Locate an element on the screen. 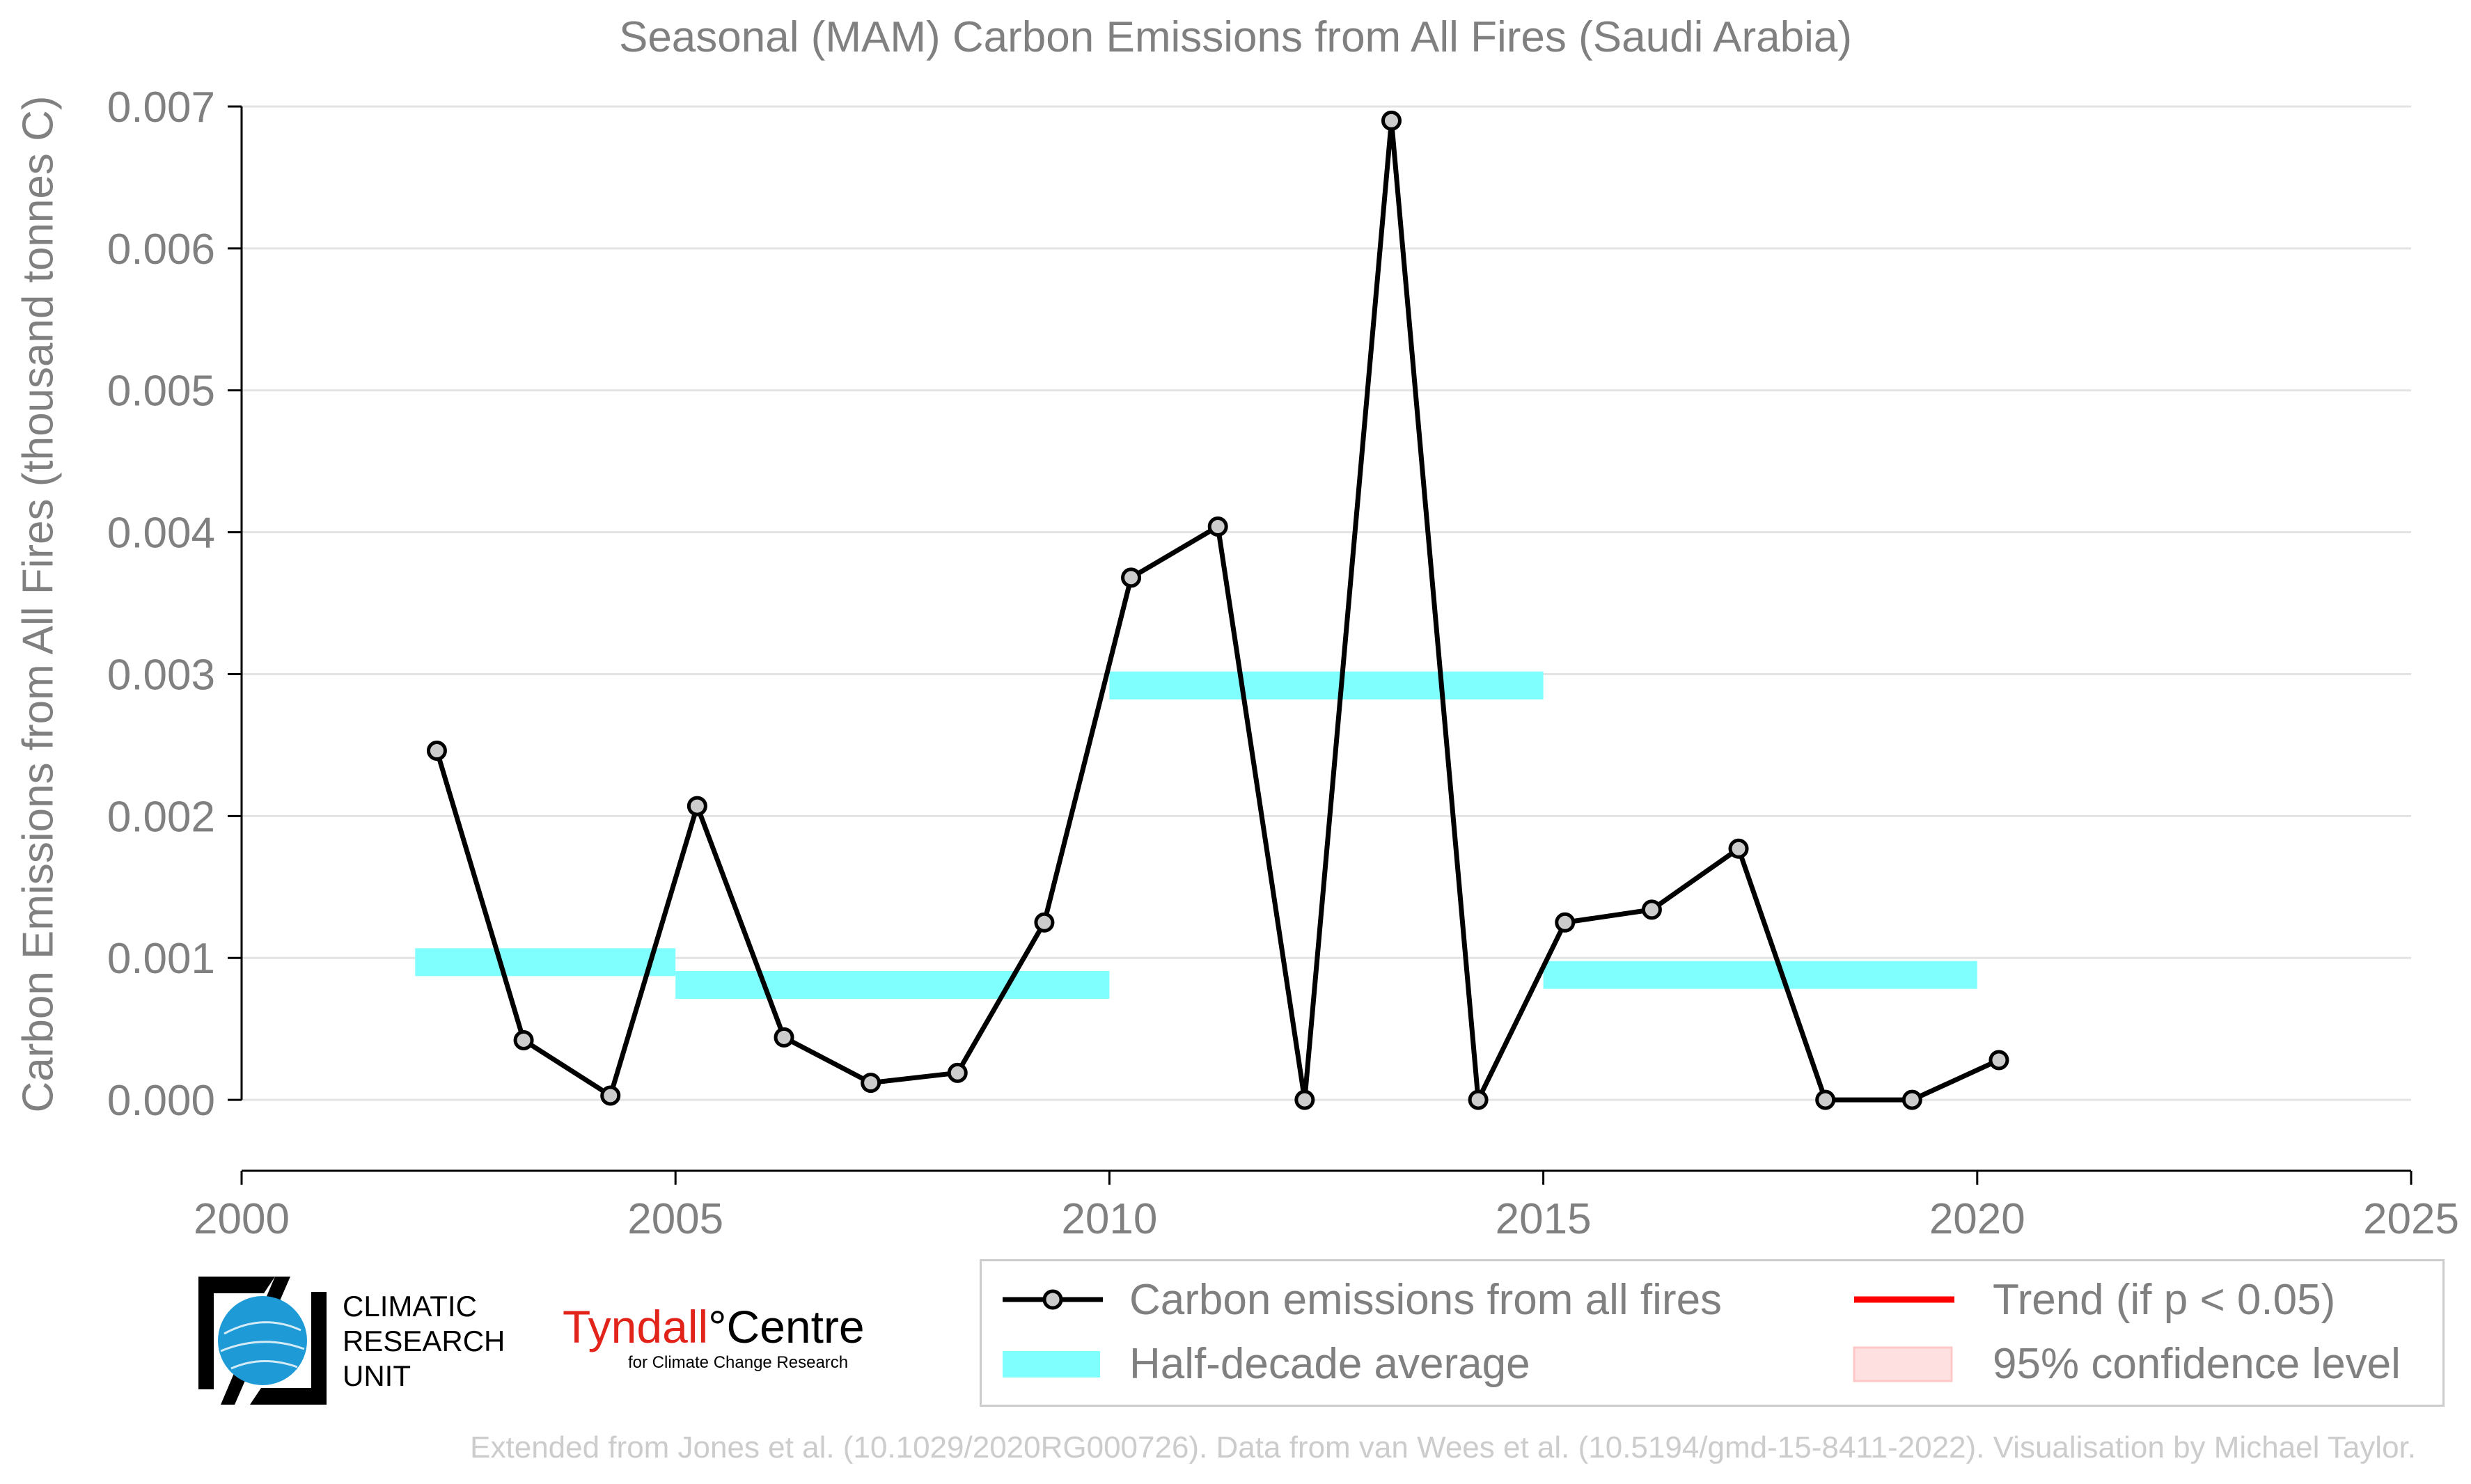 This screenshot has width=2471, height=1484. legend-trend-symbol is located at coordinates (1904, 1299).